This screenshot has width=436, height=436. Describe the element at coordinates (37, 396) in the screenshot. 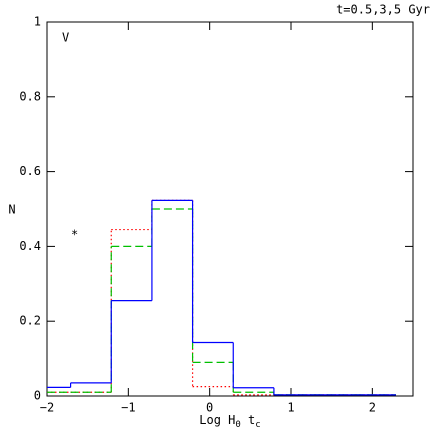

I see `y-tick-label: 0` at that location.